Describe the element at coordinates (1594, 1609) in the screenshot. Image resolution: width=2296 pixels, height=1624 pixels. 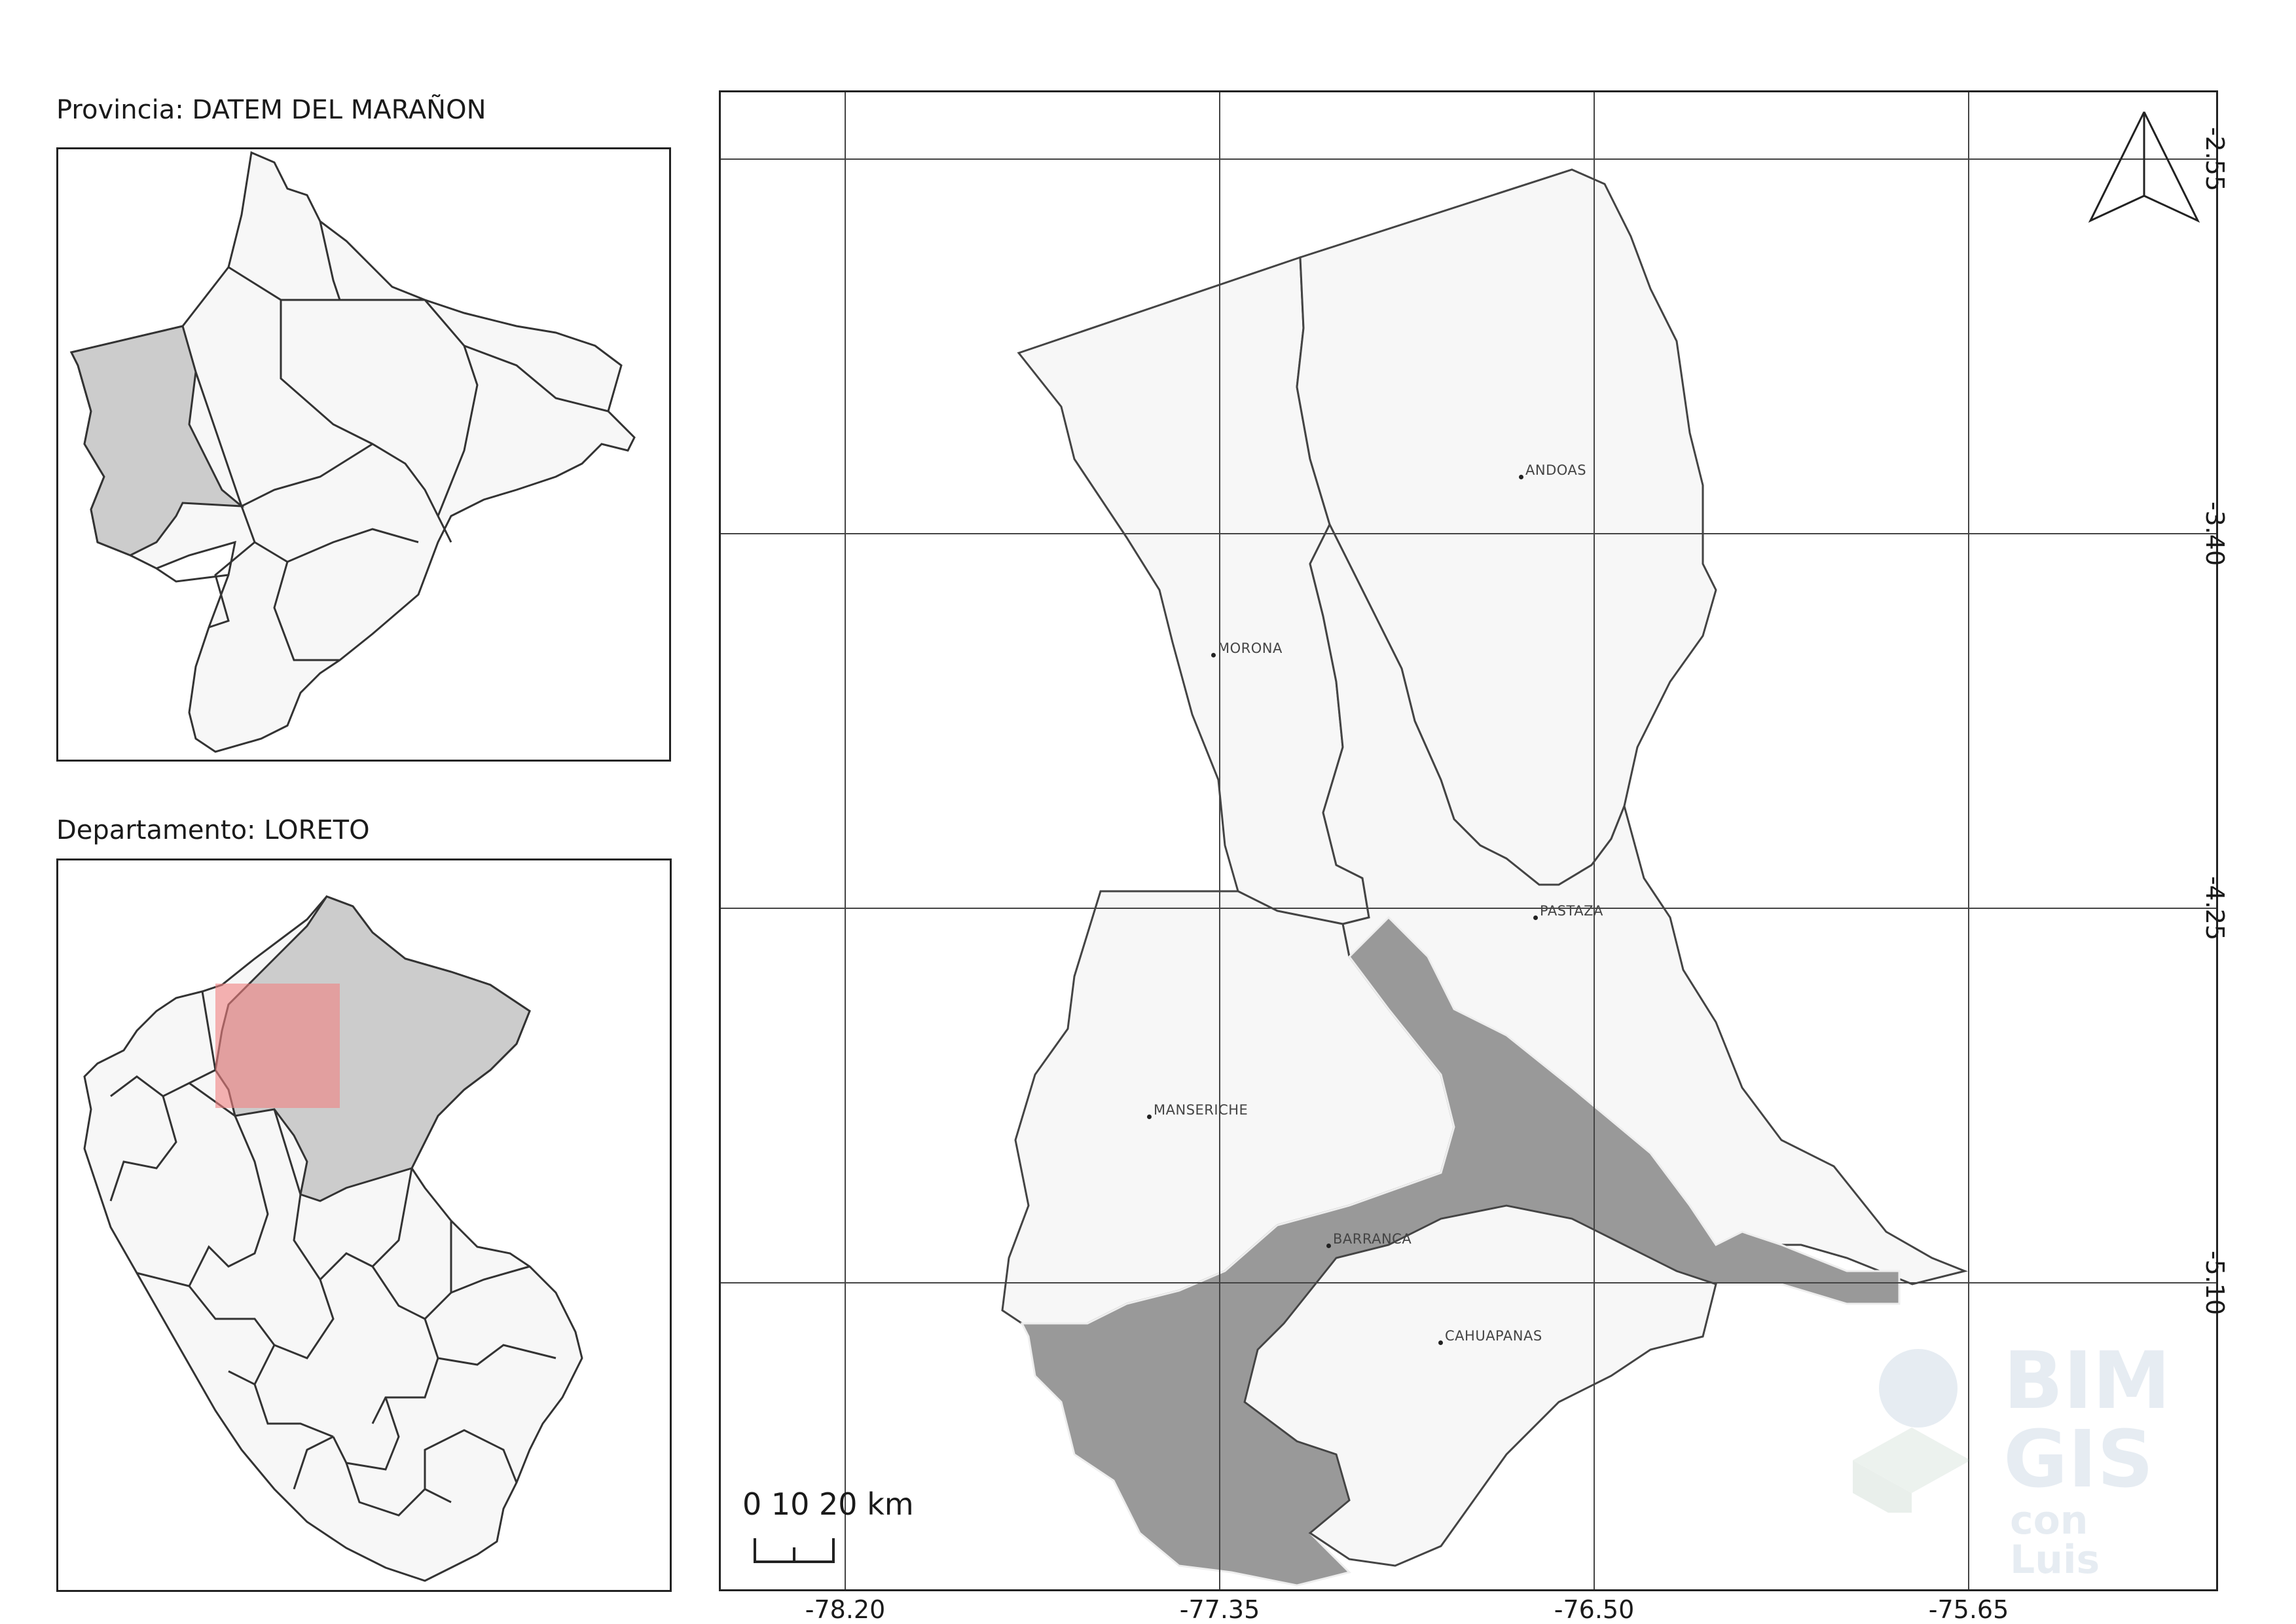
I see `x-tick-label: -76.50` at that location.